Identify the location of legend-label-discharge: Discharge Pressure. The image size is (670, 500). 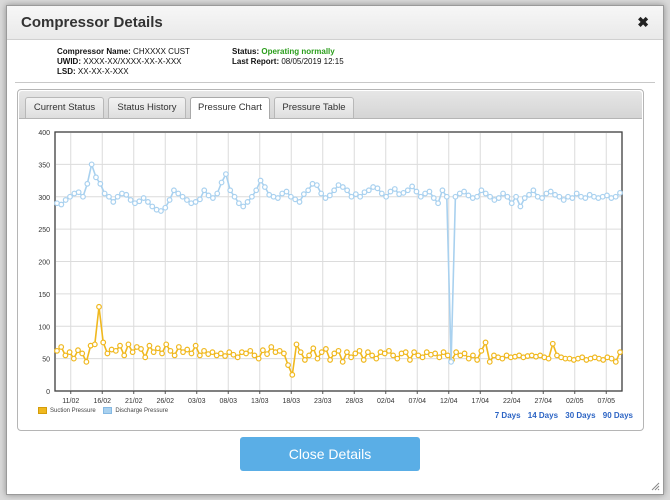
(142, 411).